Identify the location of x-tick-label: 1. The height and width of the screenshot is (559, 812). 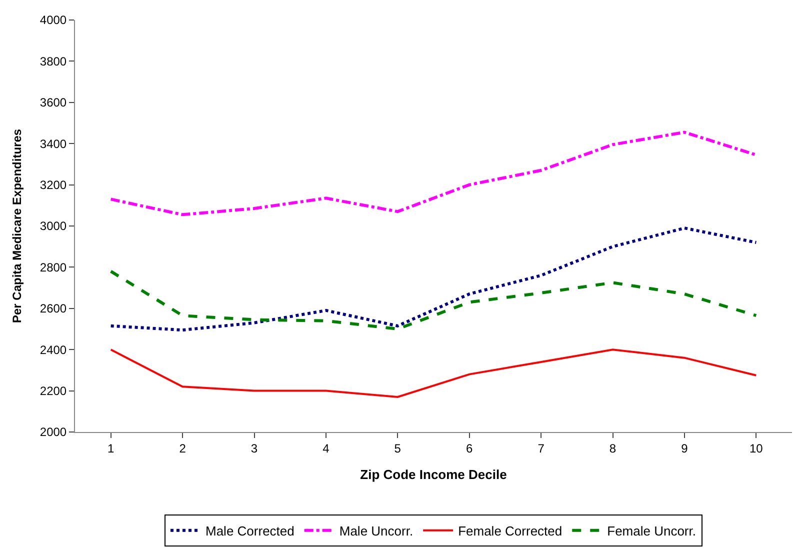
(111, 448).